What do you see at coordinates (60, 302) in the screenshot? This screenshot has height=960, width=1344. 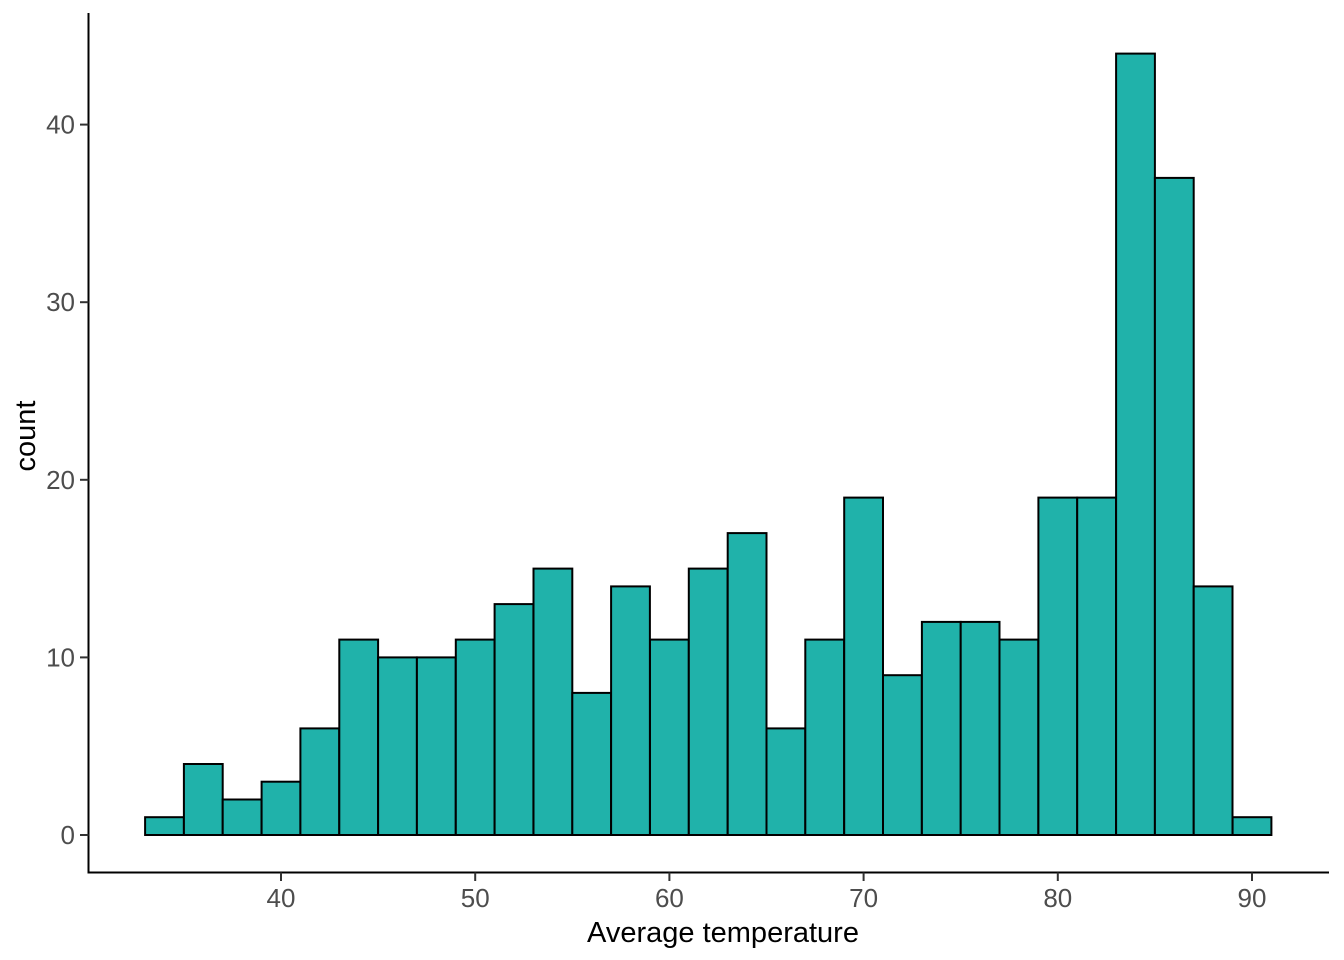 I see `y-tick-label: 30` at bounding box center [60, 302].